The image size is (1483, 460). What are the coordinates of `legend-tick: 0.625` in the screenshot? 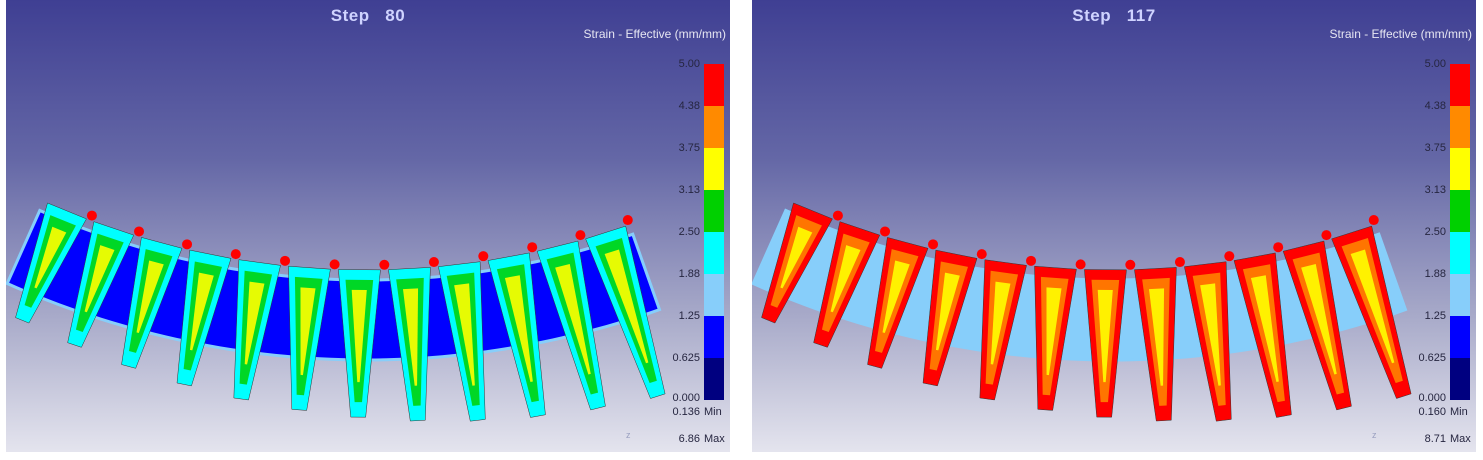 It's located at (1432, 358).